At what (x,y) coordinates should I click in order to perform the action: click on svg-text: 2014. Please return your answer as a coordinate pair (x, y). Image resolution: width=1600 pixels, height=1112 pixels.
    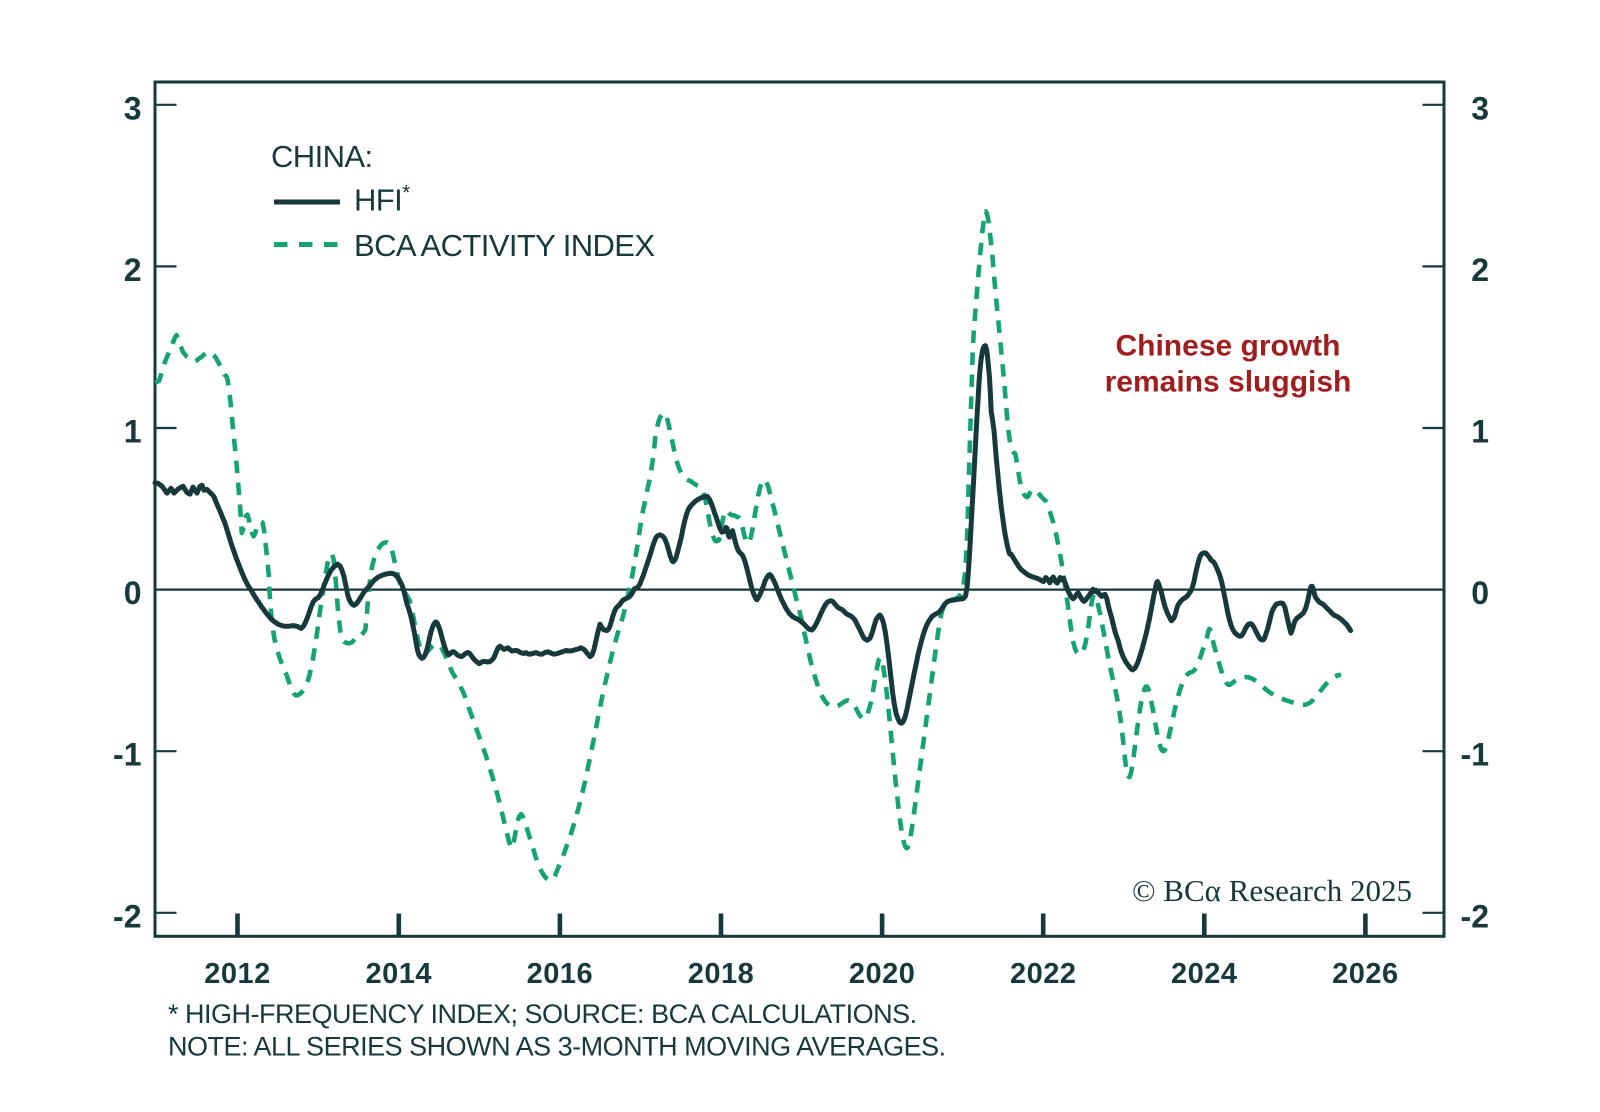
    Looking at the image, I should click on (399, 974).